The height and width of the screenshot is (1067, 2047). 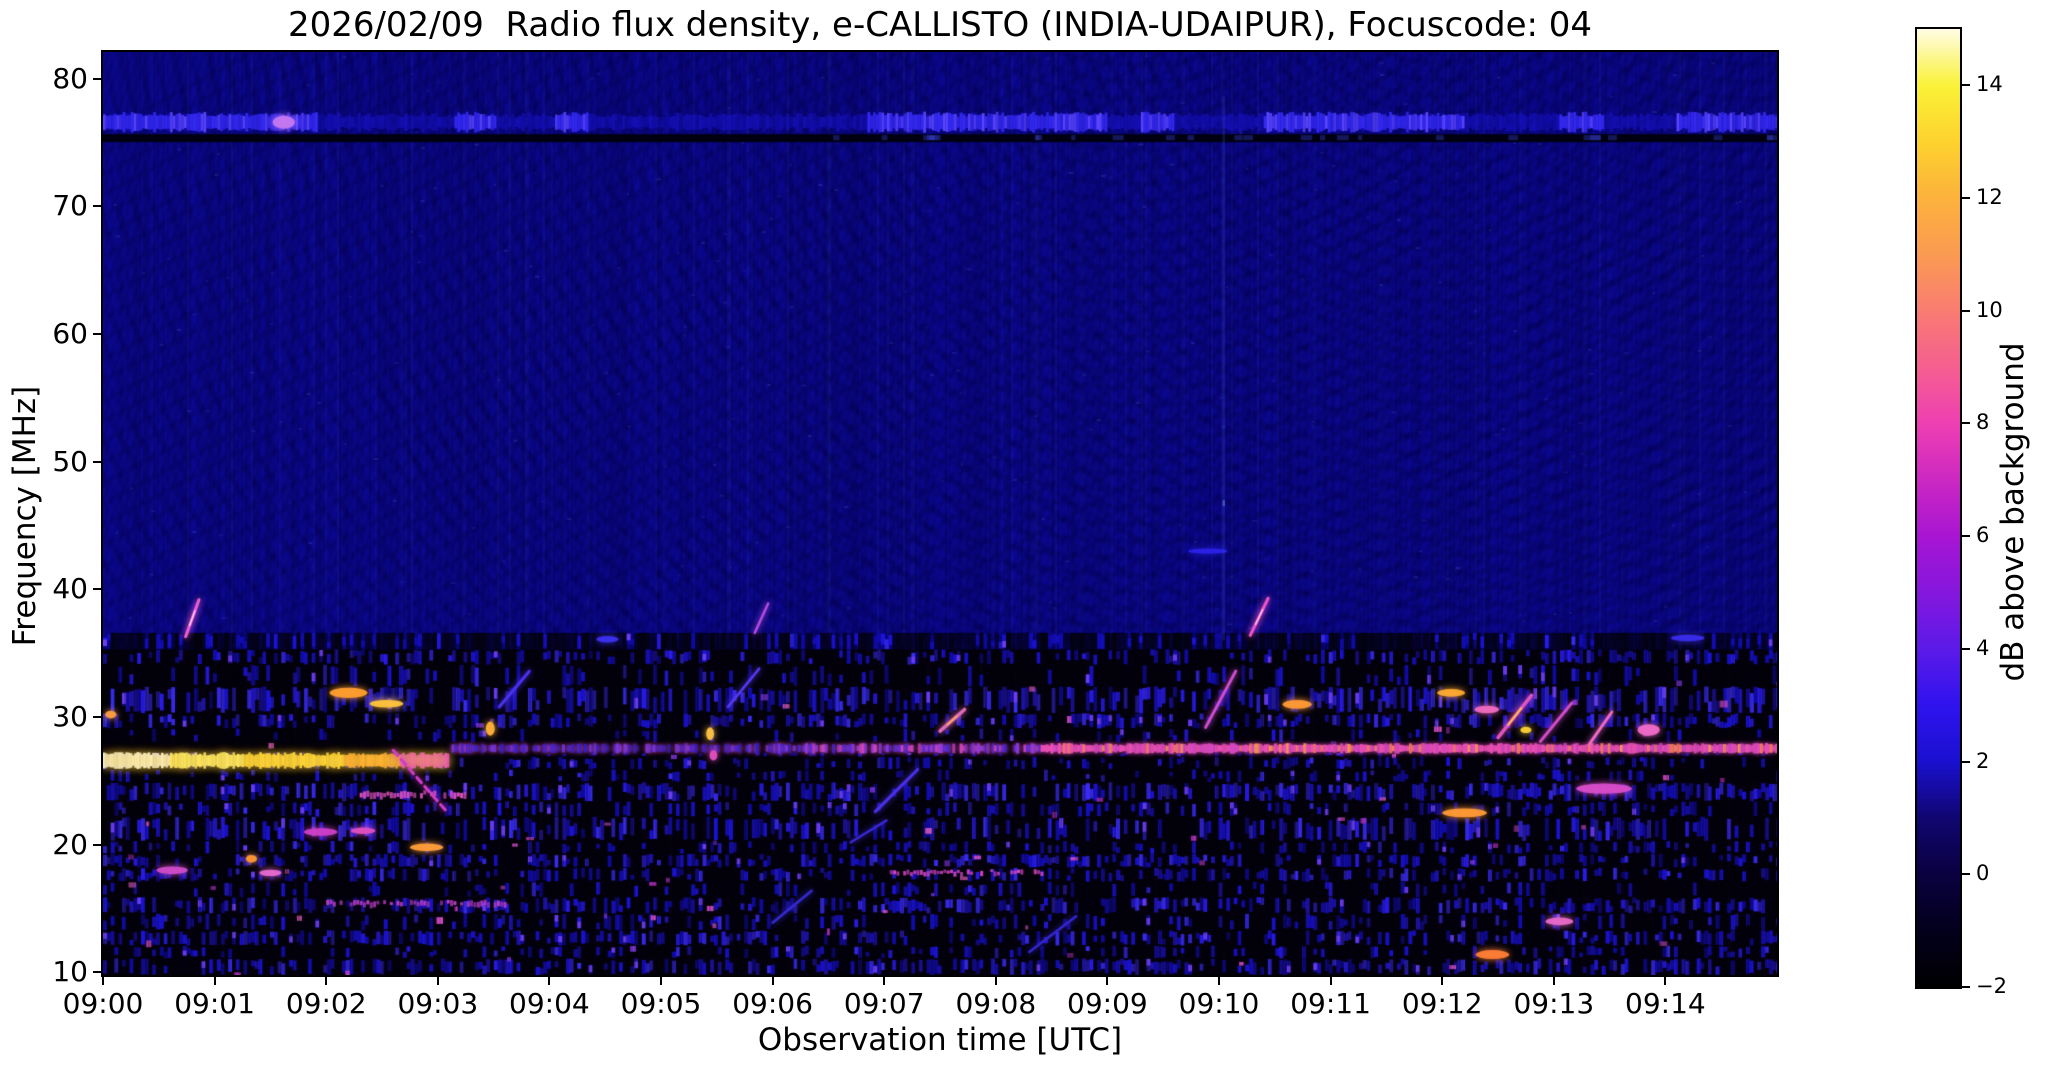 What do you see at coordinates (661, 1003) in the screenshot?
I see `x-tick-label: 09:05` at bounding box center [661, 1003].